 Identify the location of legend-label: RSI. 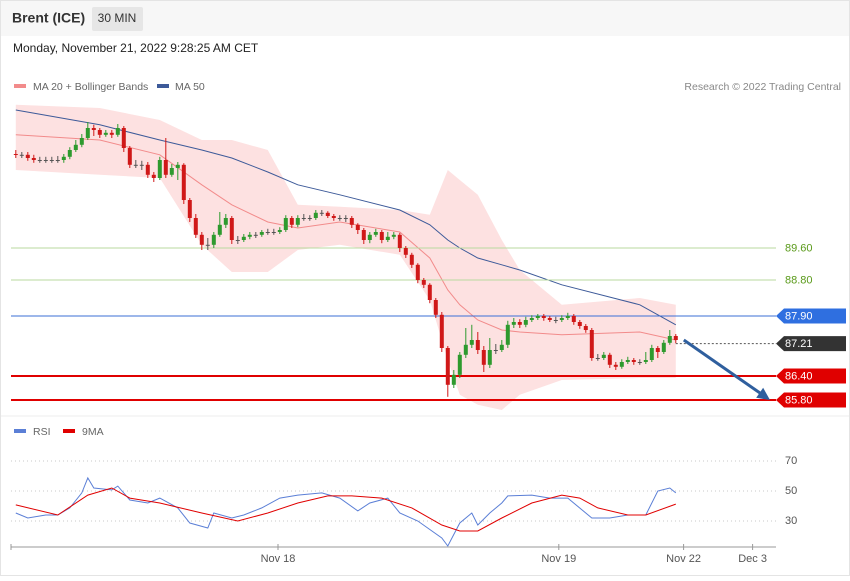
(42, 432).